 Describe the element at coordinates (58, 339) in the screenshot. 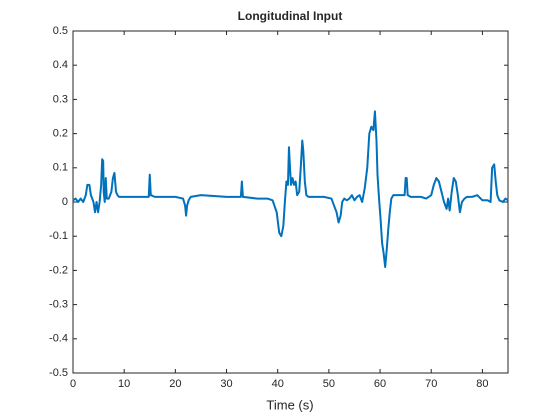

I see `y-tick-label: -0.4` at that location.